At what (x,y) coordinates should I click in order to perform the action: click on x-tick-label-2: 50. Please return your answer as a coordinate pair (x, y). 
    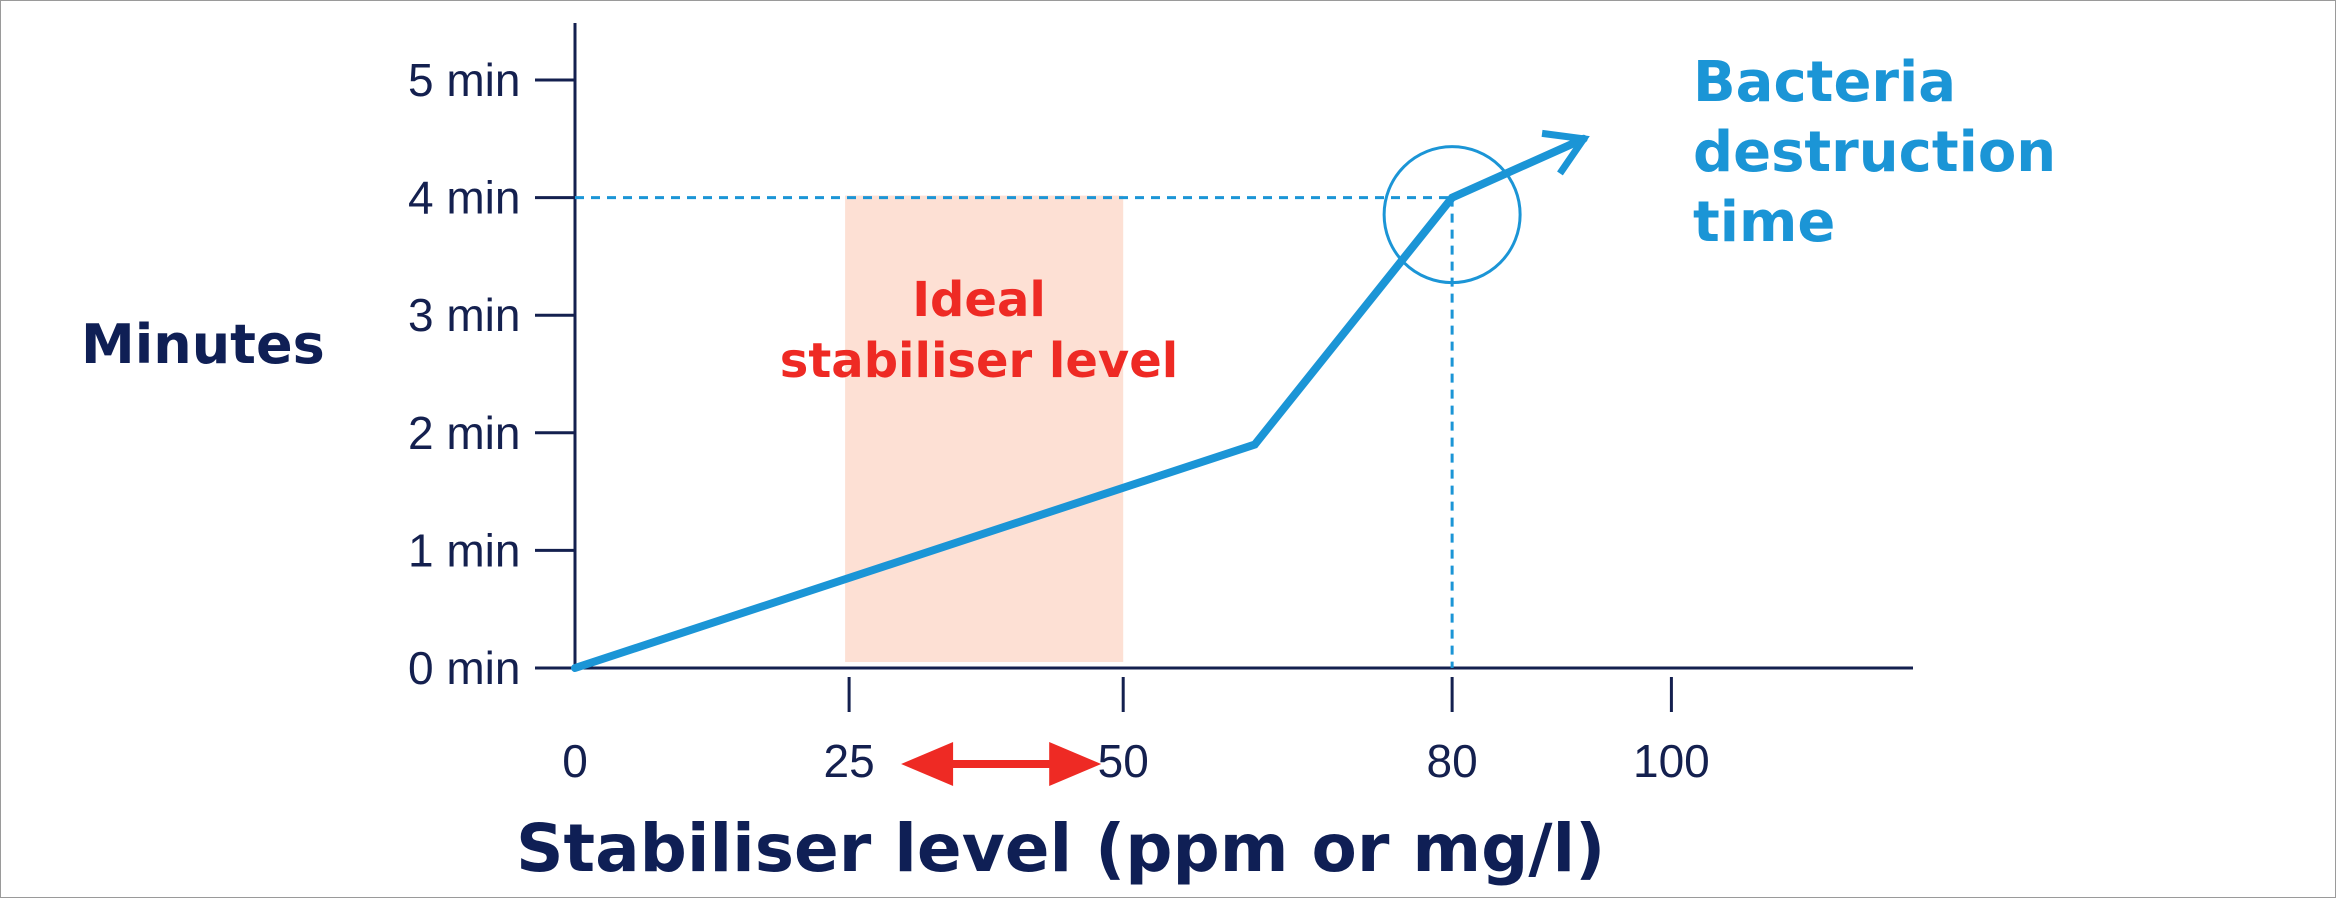
    Looking at the image, I should click on (1123, 761).